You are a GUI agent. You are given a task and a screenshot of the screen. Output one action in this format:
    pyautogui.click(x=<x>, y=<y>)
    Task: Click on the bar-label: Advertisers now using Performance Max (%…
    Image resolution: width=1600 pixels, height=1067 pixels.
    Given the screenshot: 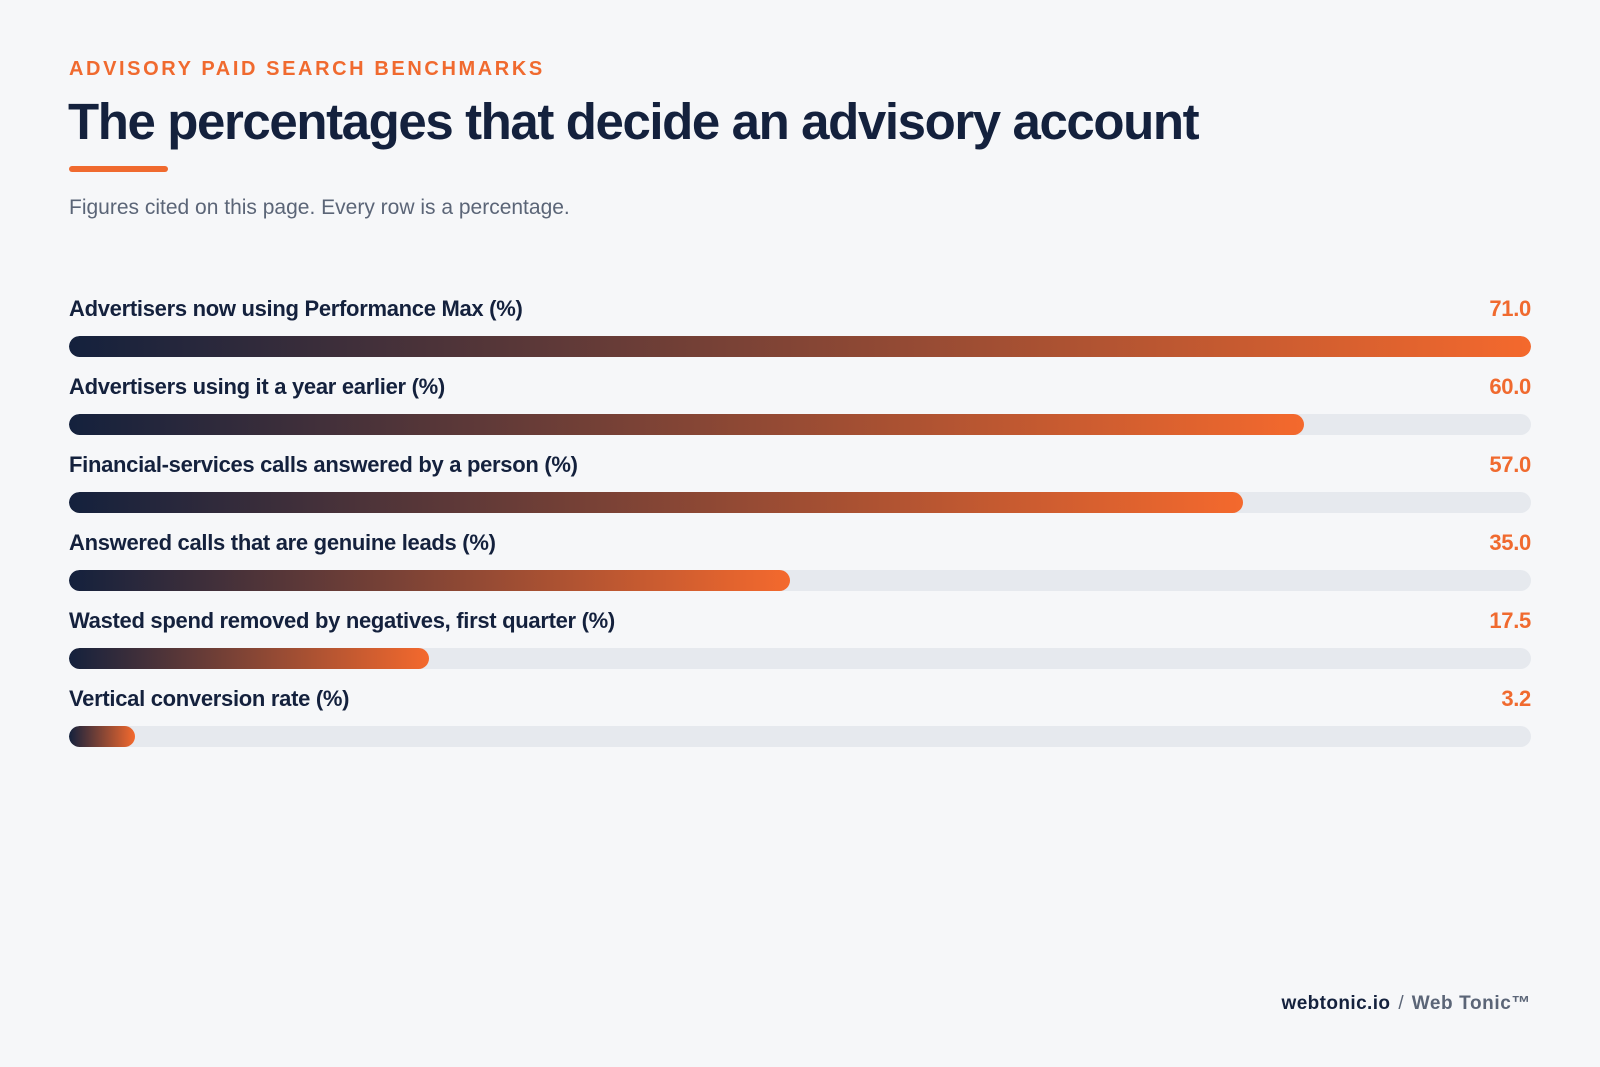 What is the action you would take?
    pyautogui.click(x=296, y=308)
    